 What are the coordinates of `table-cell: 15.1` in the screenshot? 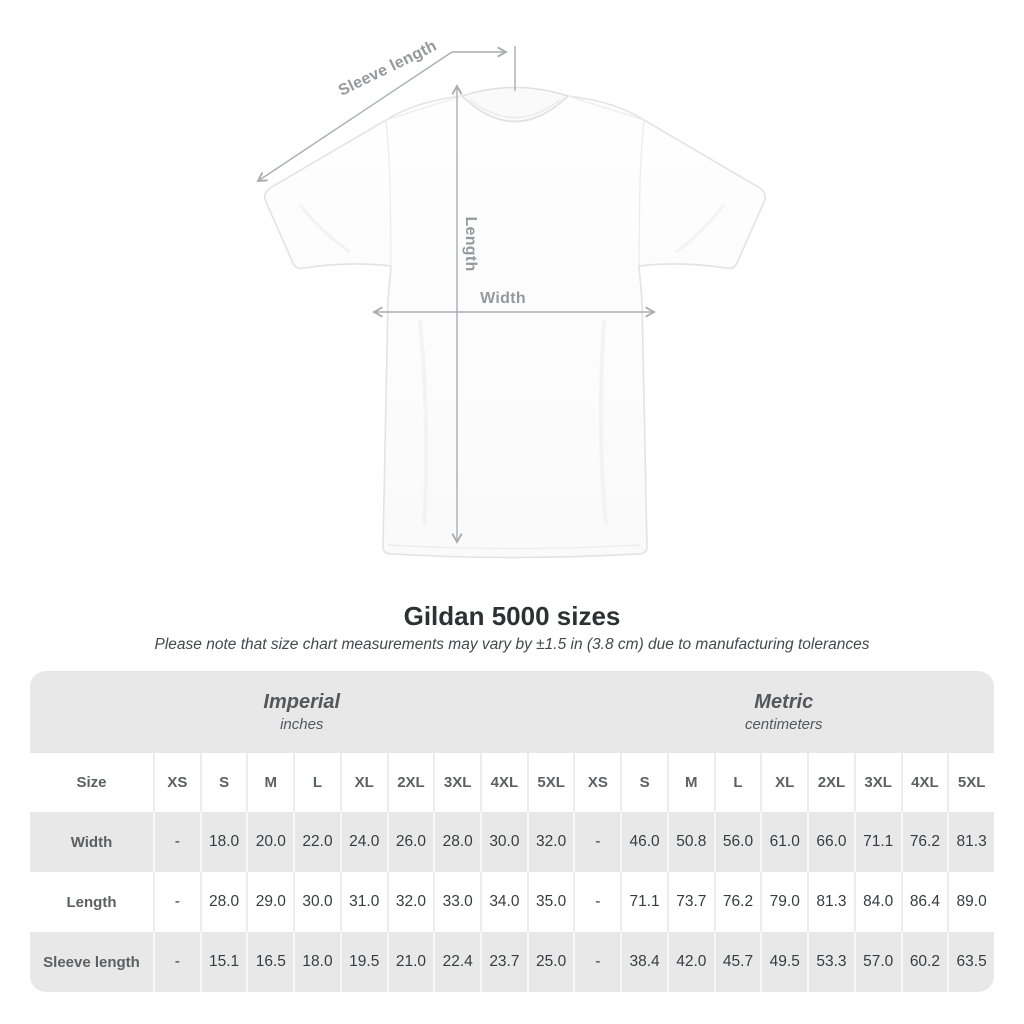 It's located at (223, 962).